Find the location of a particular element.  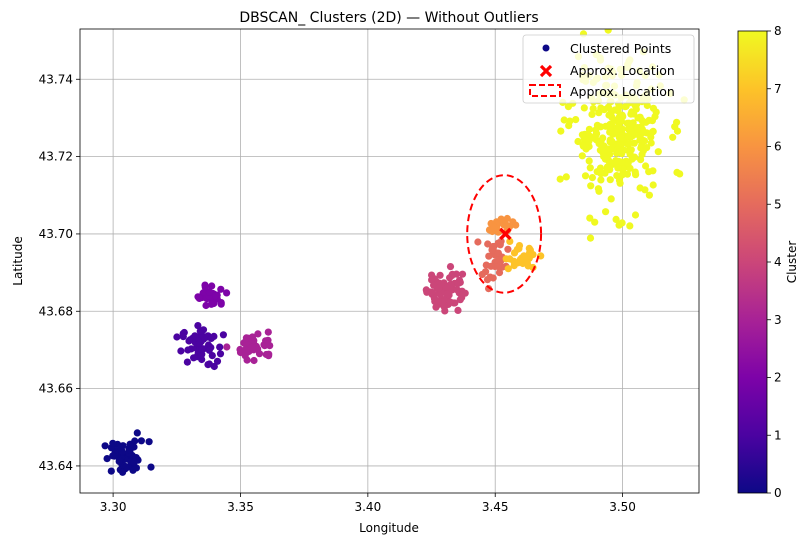

x-tick-label: 3.35 is located at coordinates (240, 507).